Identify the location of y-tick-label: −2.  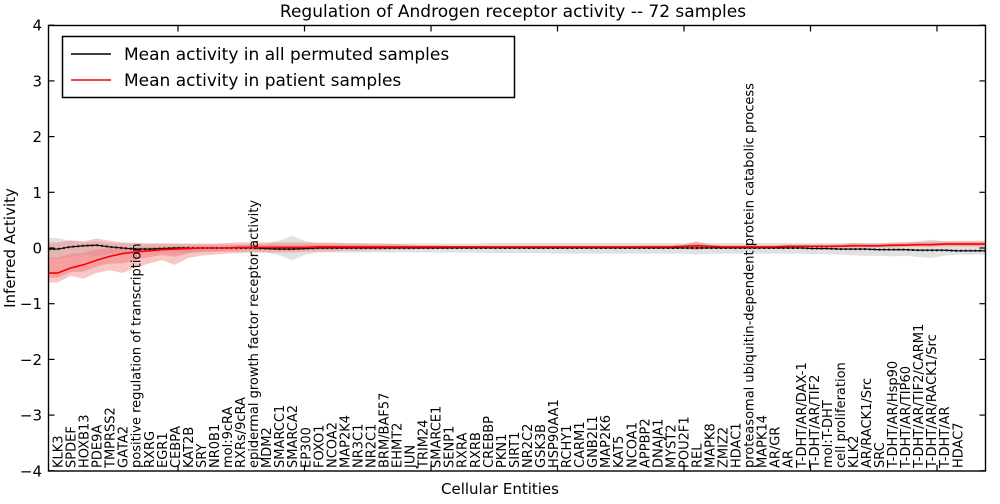
(31, 360).